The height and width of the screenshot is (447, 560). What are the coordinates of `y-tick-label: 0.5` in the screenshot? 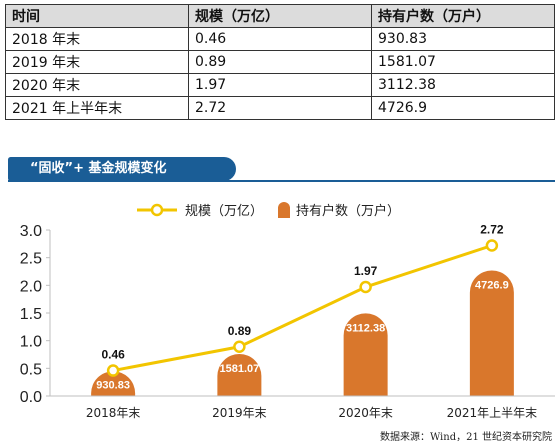 It's located at (31, 369).